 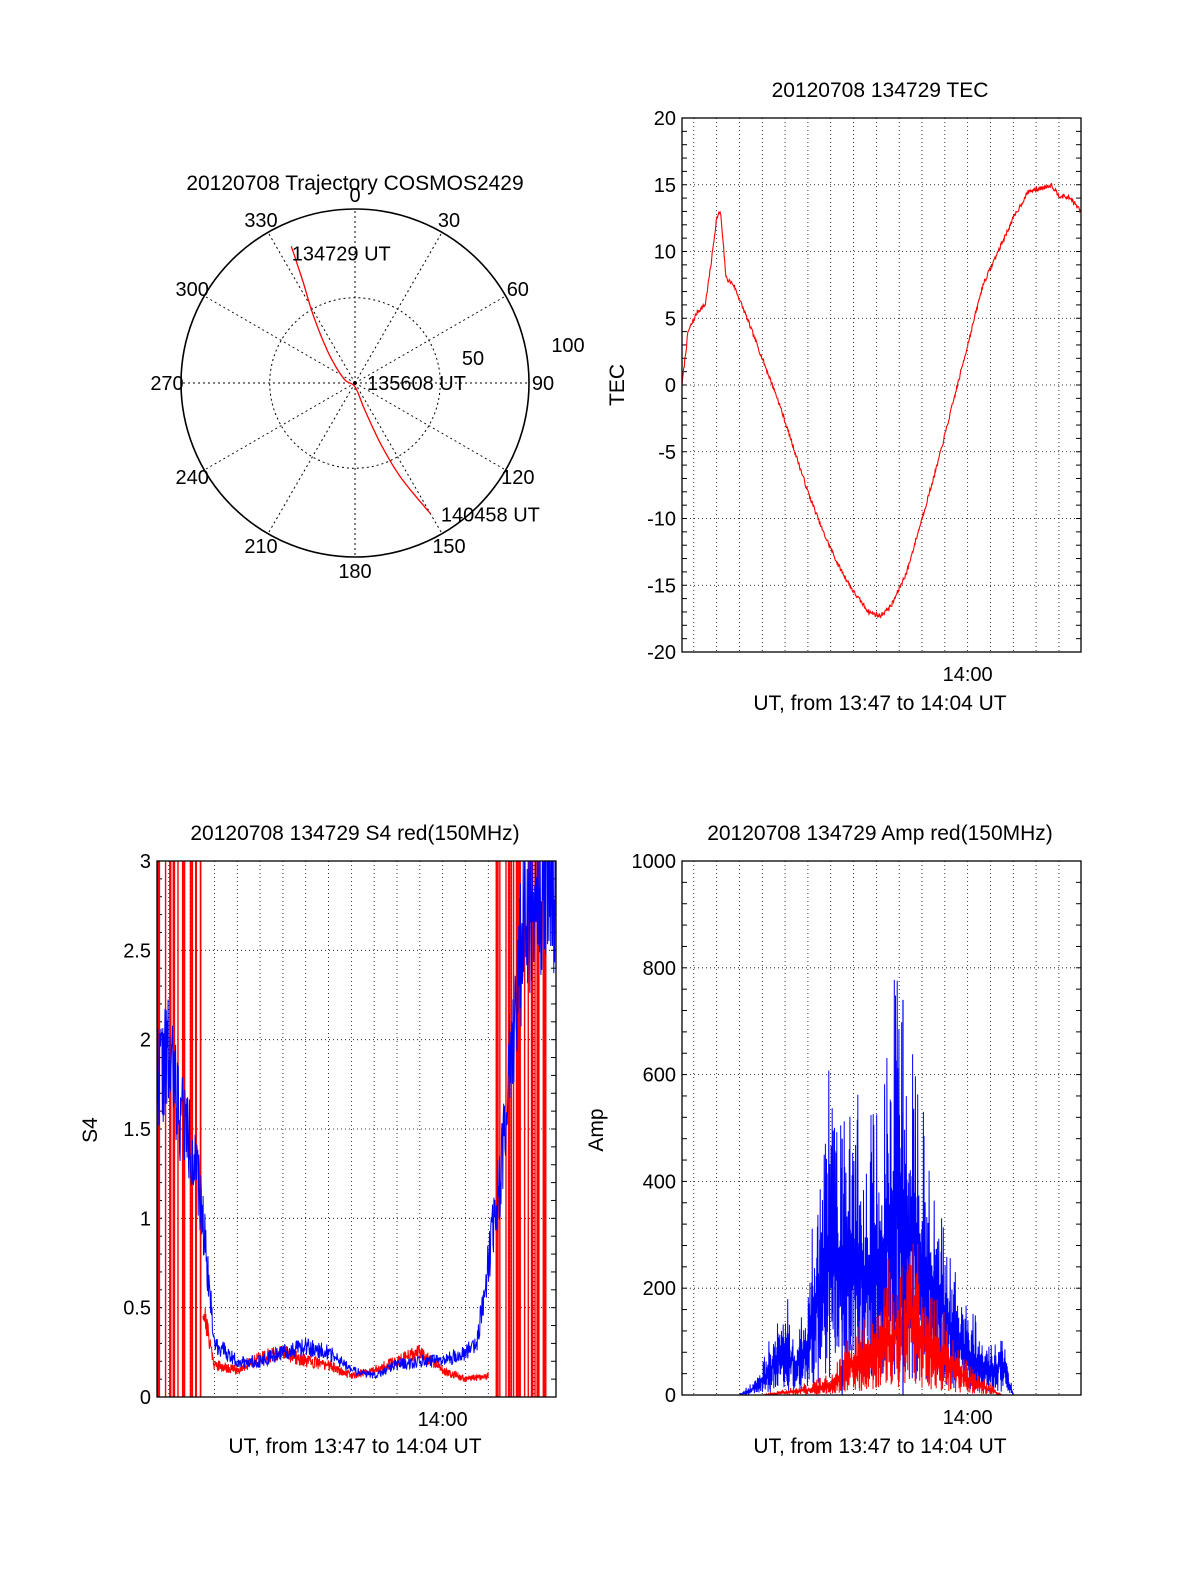 What do you see at coordinates (490, 516) in the screenshot?
I see `time-annotation: 140458 UT` at bounding box center [490, 516].